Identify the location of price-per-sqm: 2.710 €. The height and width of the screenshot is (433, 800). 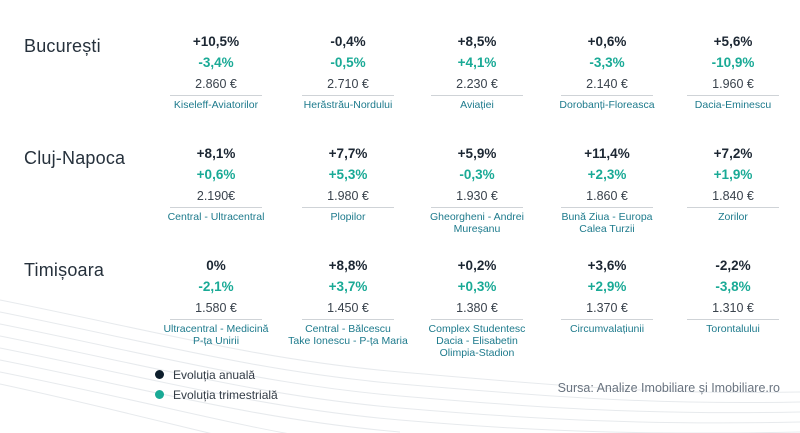
(348, 84).